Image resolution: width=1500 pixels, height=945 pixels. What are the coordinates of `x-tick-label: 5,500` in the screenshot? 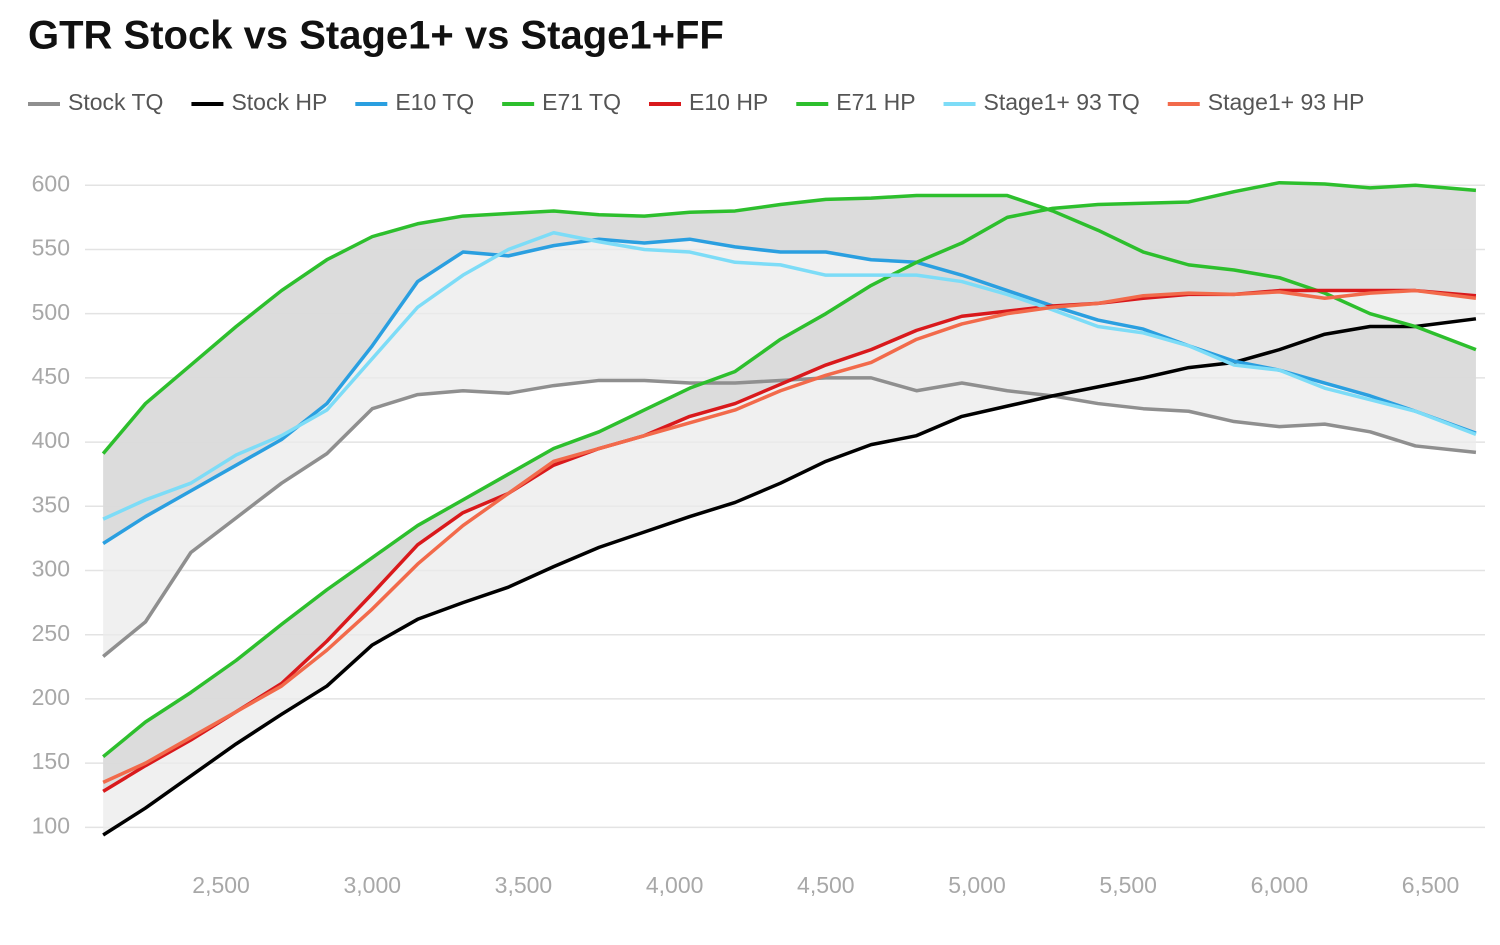 It's located at (1128, 885).